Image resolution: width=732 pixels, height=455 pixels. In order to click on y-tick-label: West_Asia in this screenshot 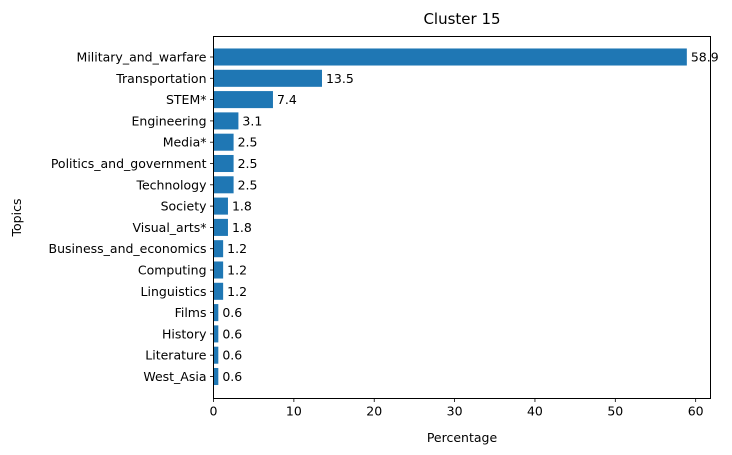, I will do `click(174, 376)`.